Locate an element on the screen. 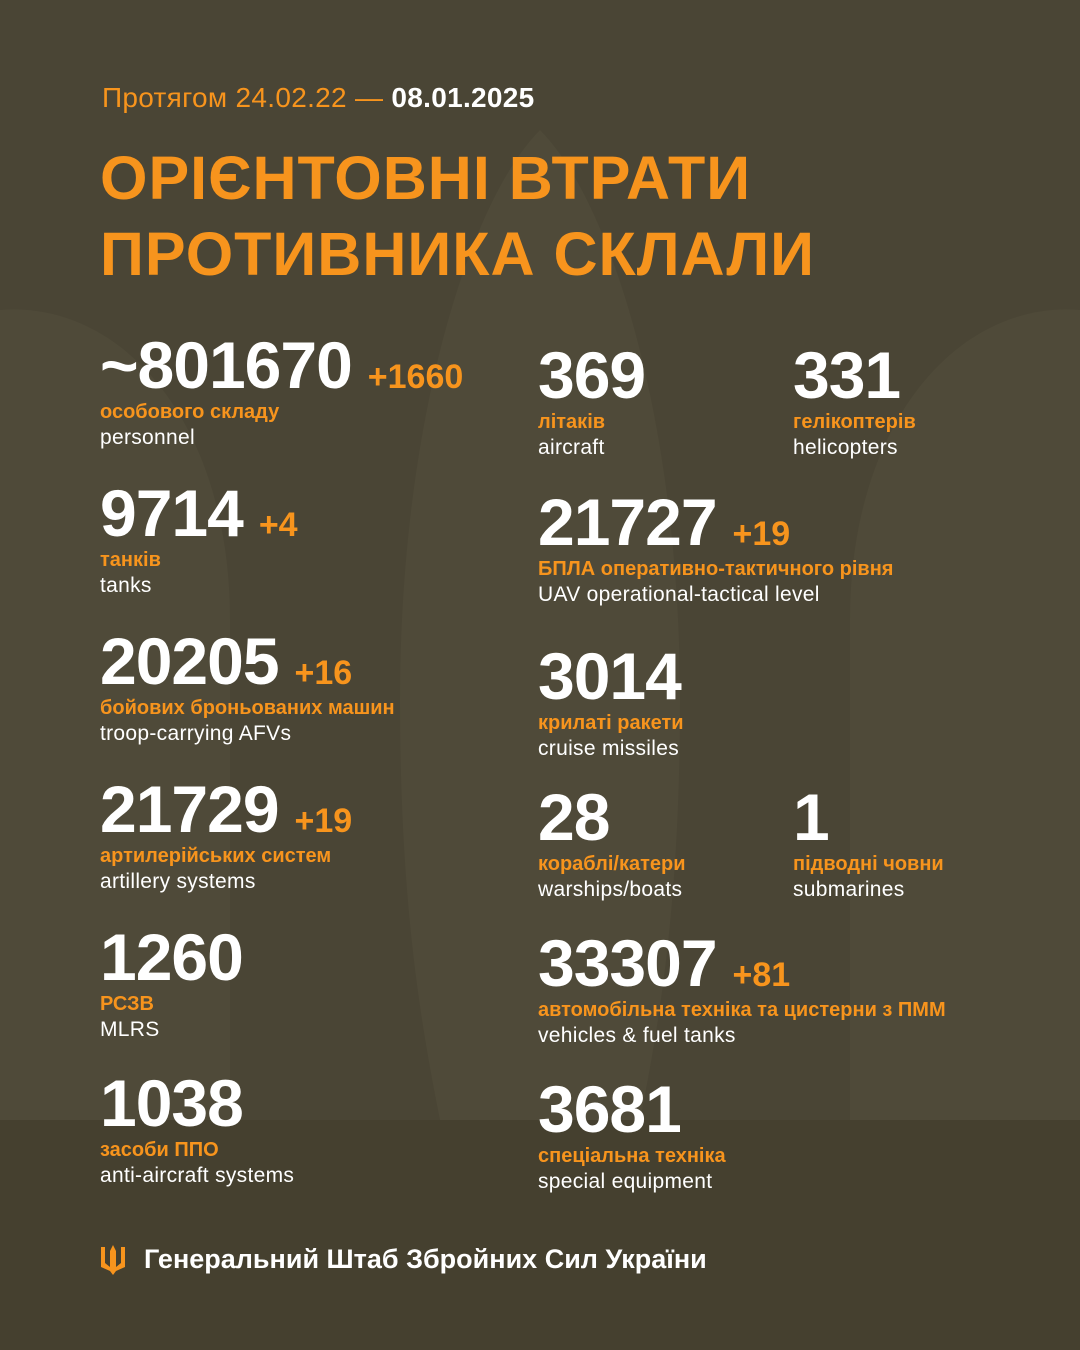  stat-value: 331 is located at coordinates (847, 375).